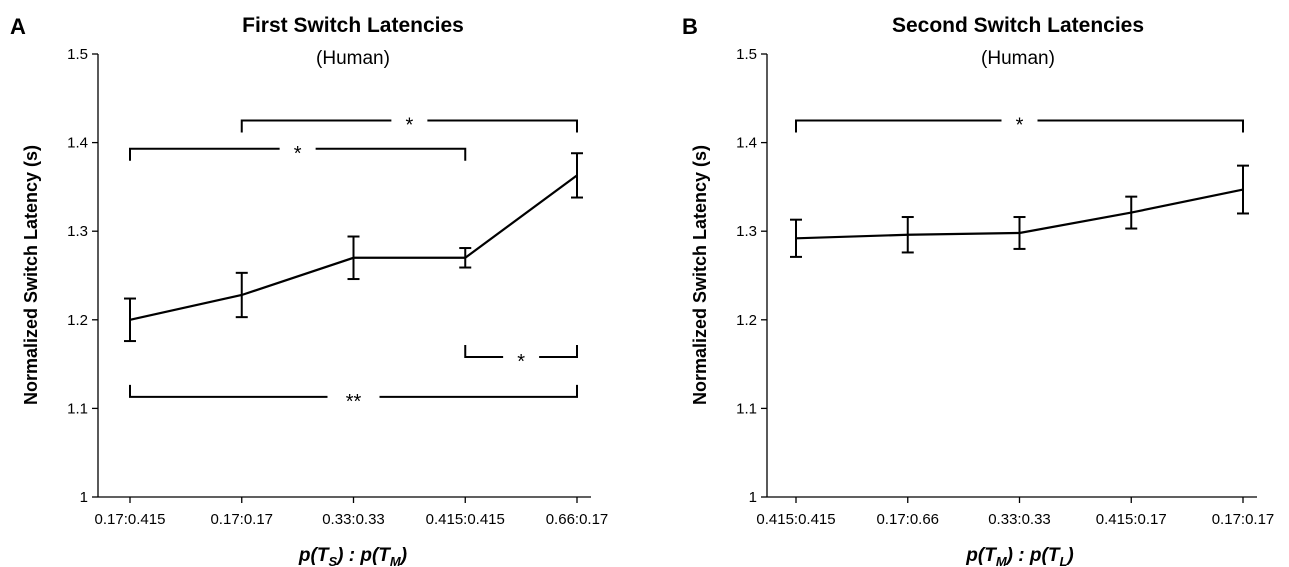 This screenshot has width=1289, height=567. I want to click on y-axis-label-a: Normalized Switch Latency (s), so click(31, 275).